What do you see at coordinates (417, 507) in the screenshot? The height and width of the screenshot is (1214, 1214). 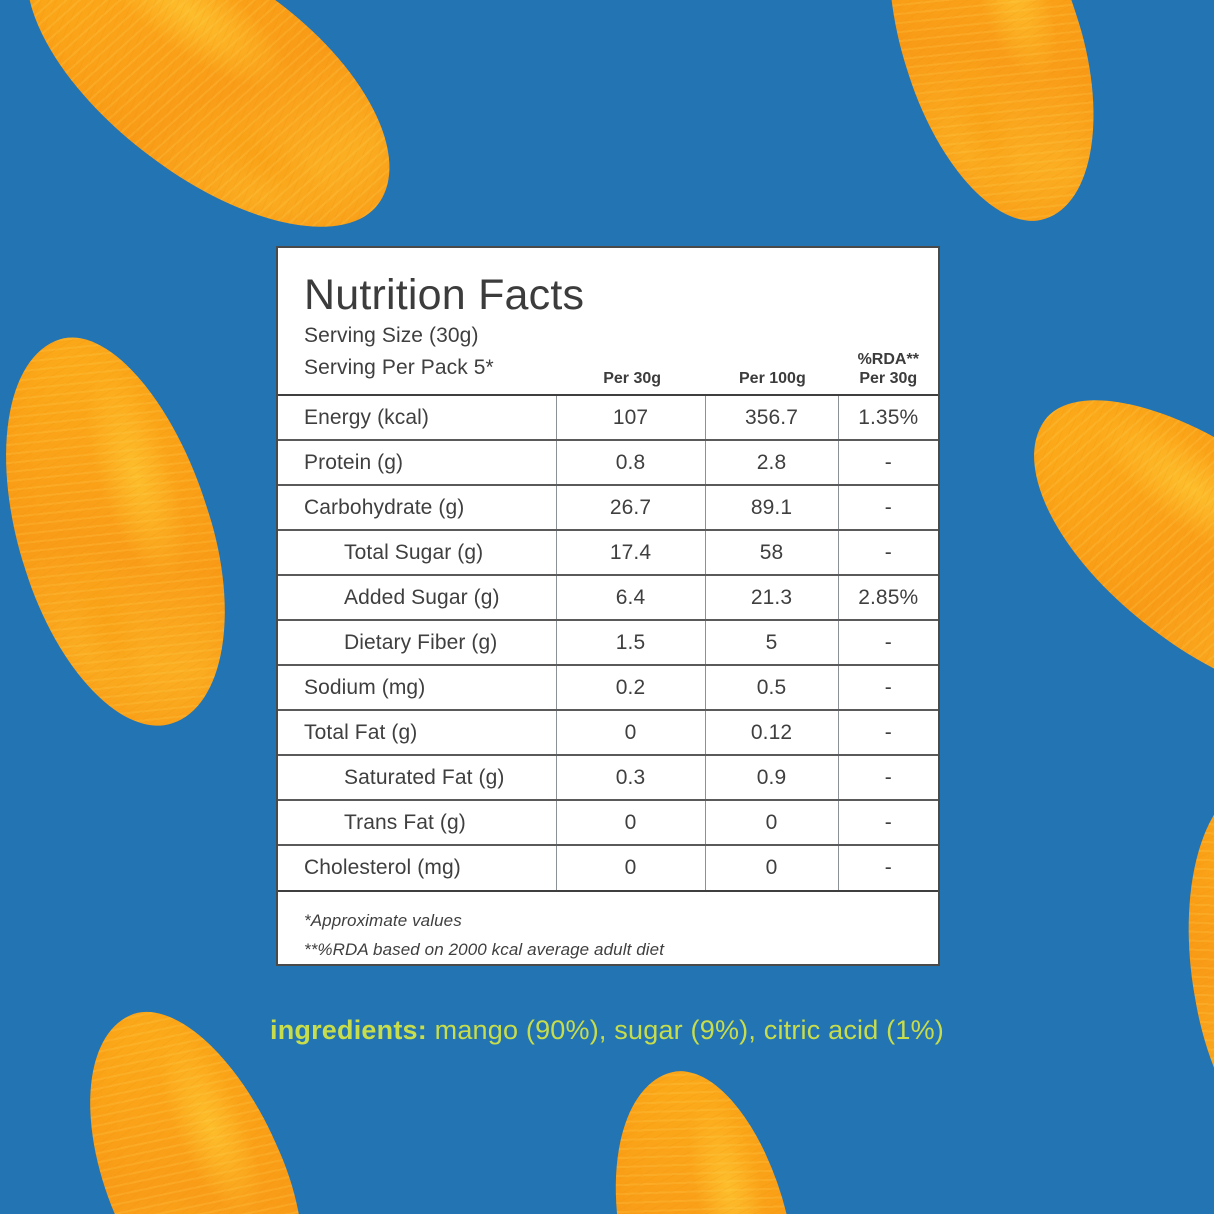 I see `row-label: Carbohydrate (g)` at bounding box center [417, 507].